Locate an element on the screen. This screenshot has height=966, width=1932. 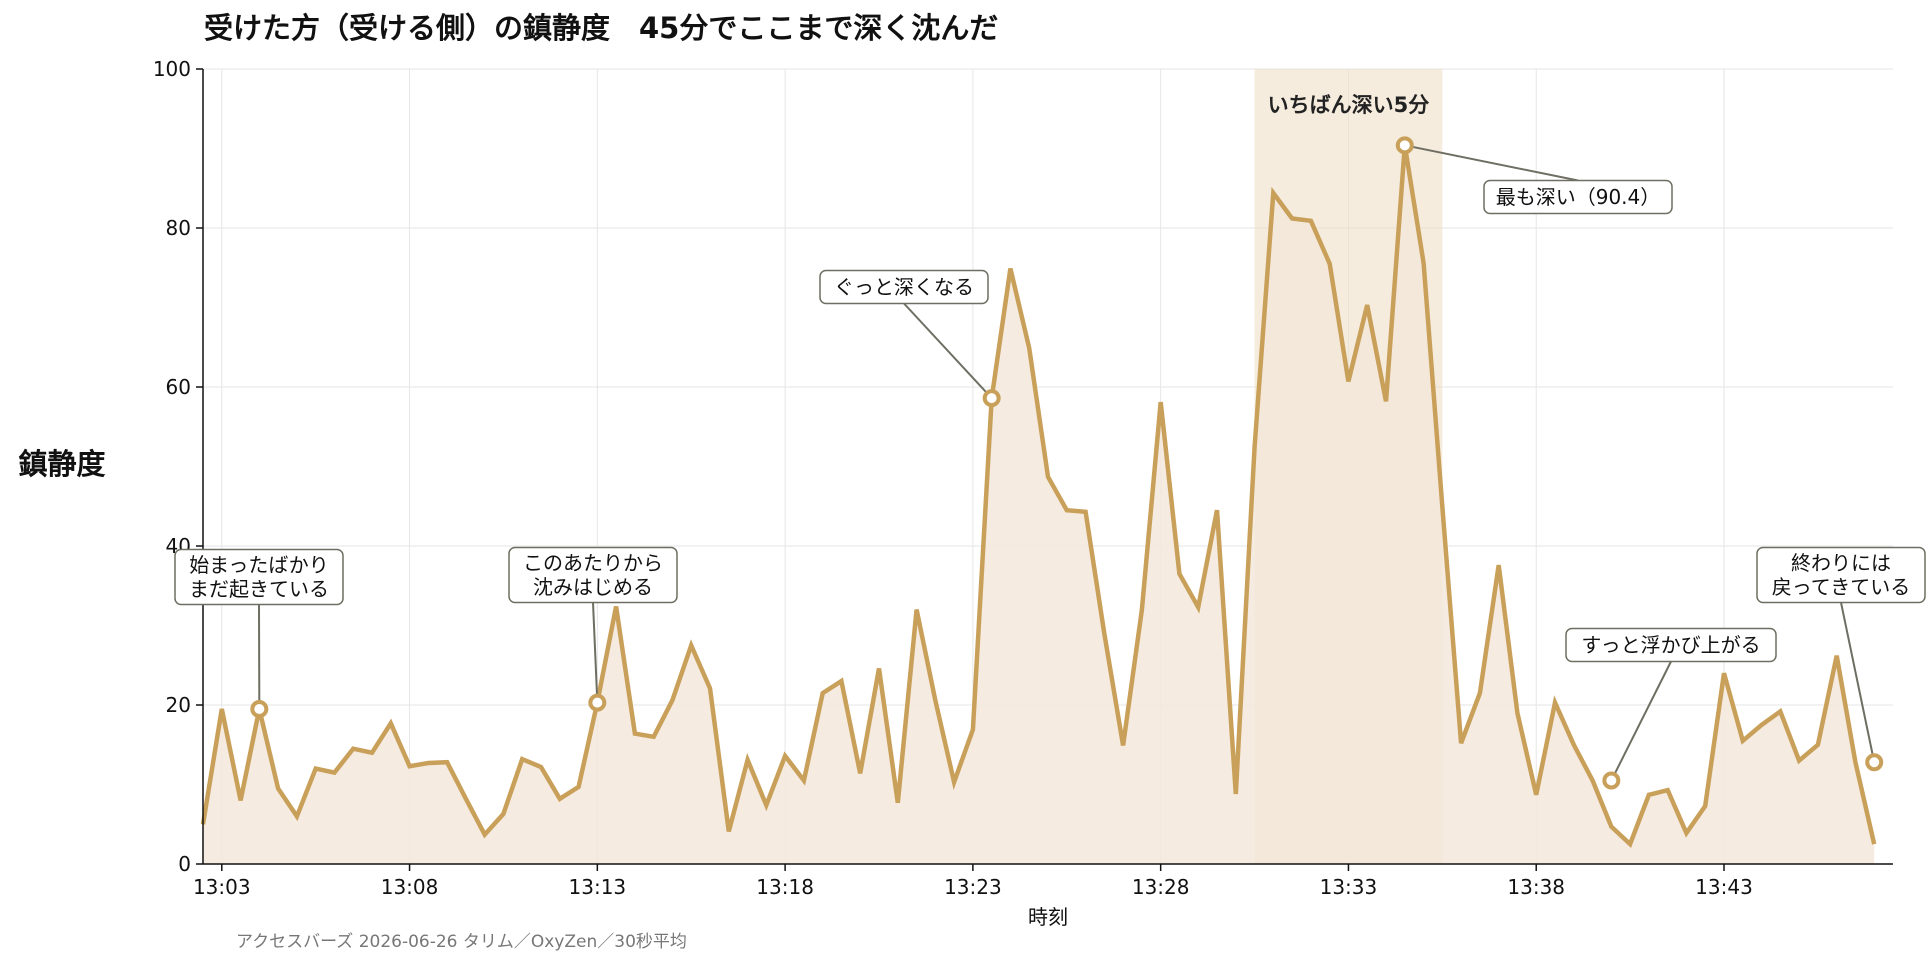
annotation-text: このあたりから is located at coordinates (593, 563).